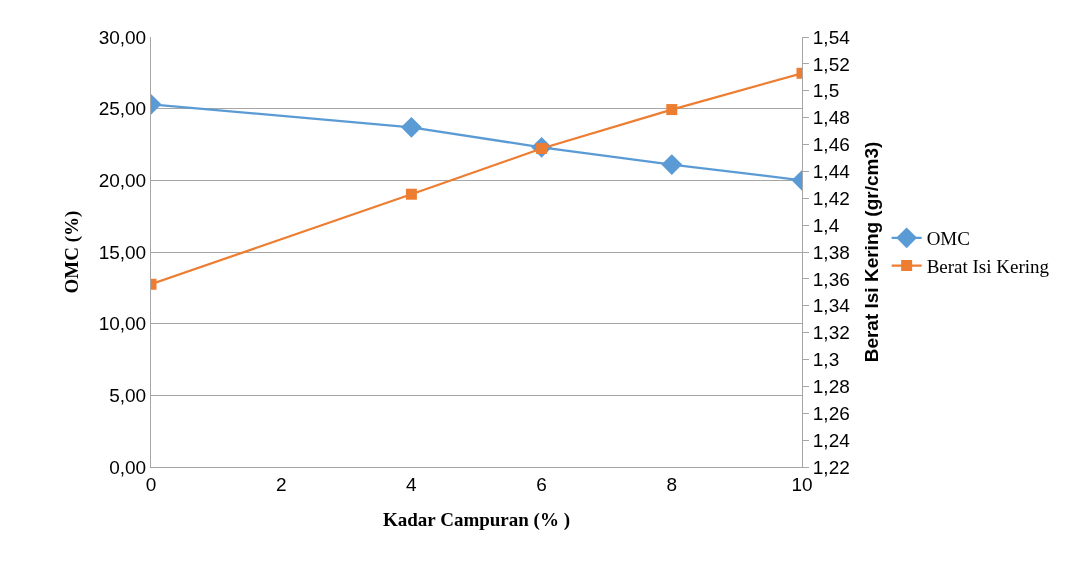  Describe the element at coordinates (476, 519) in the screenshot. I see `x-axis-title: Kadar Campuran (% )` at that location.